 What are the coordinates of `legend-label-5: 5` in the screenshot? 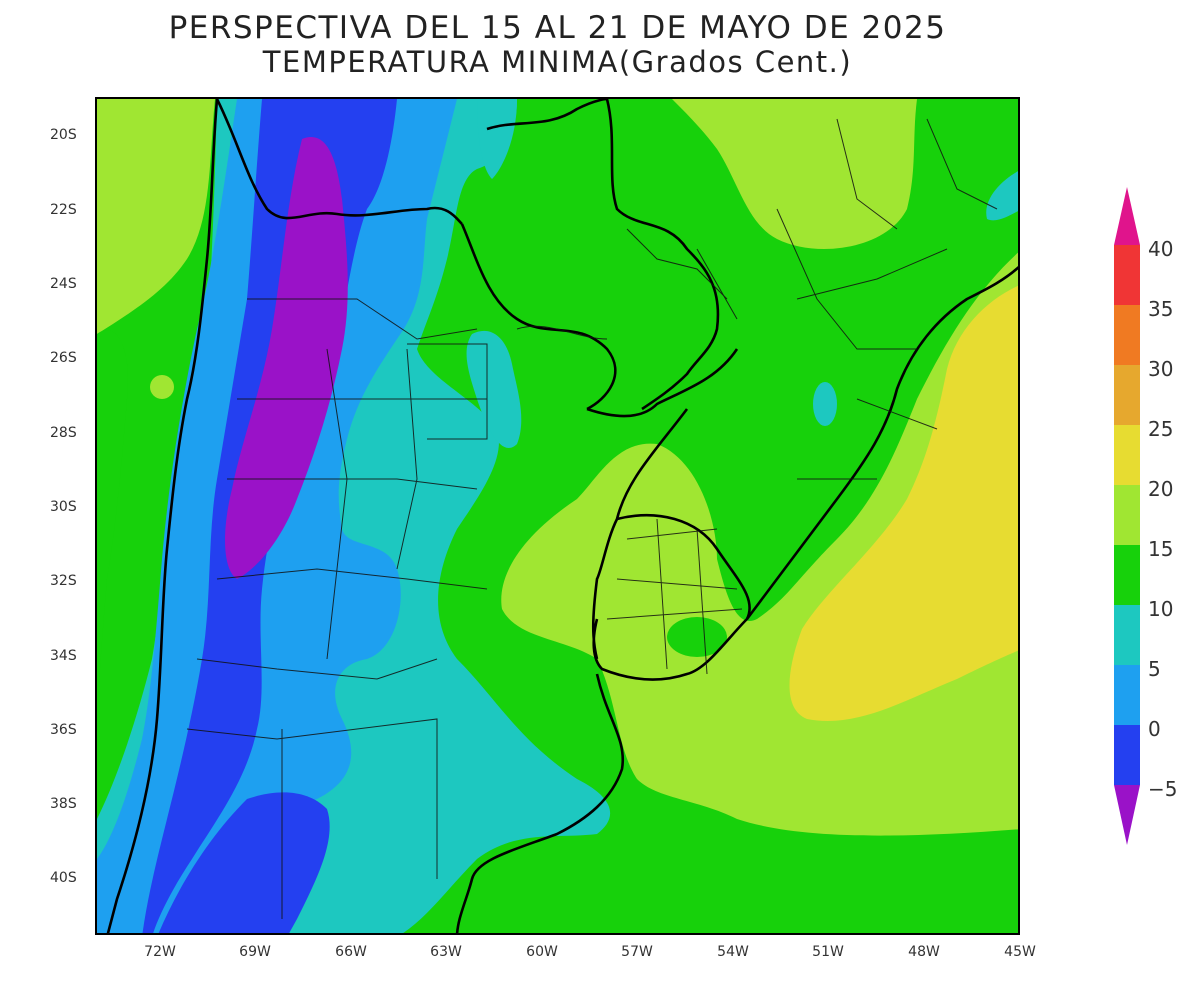 It's located at (1154, 669).